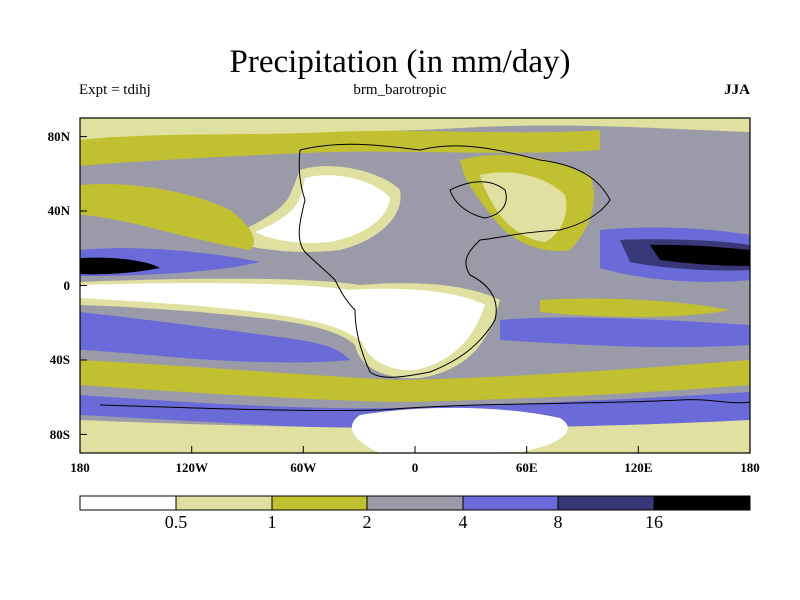 The image size is (800, 600). I want to click on x-tick-label: 60E, so click(527, 467).